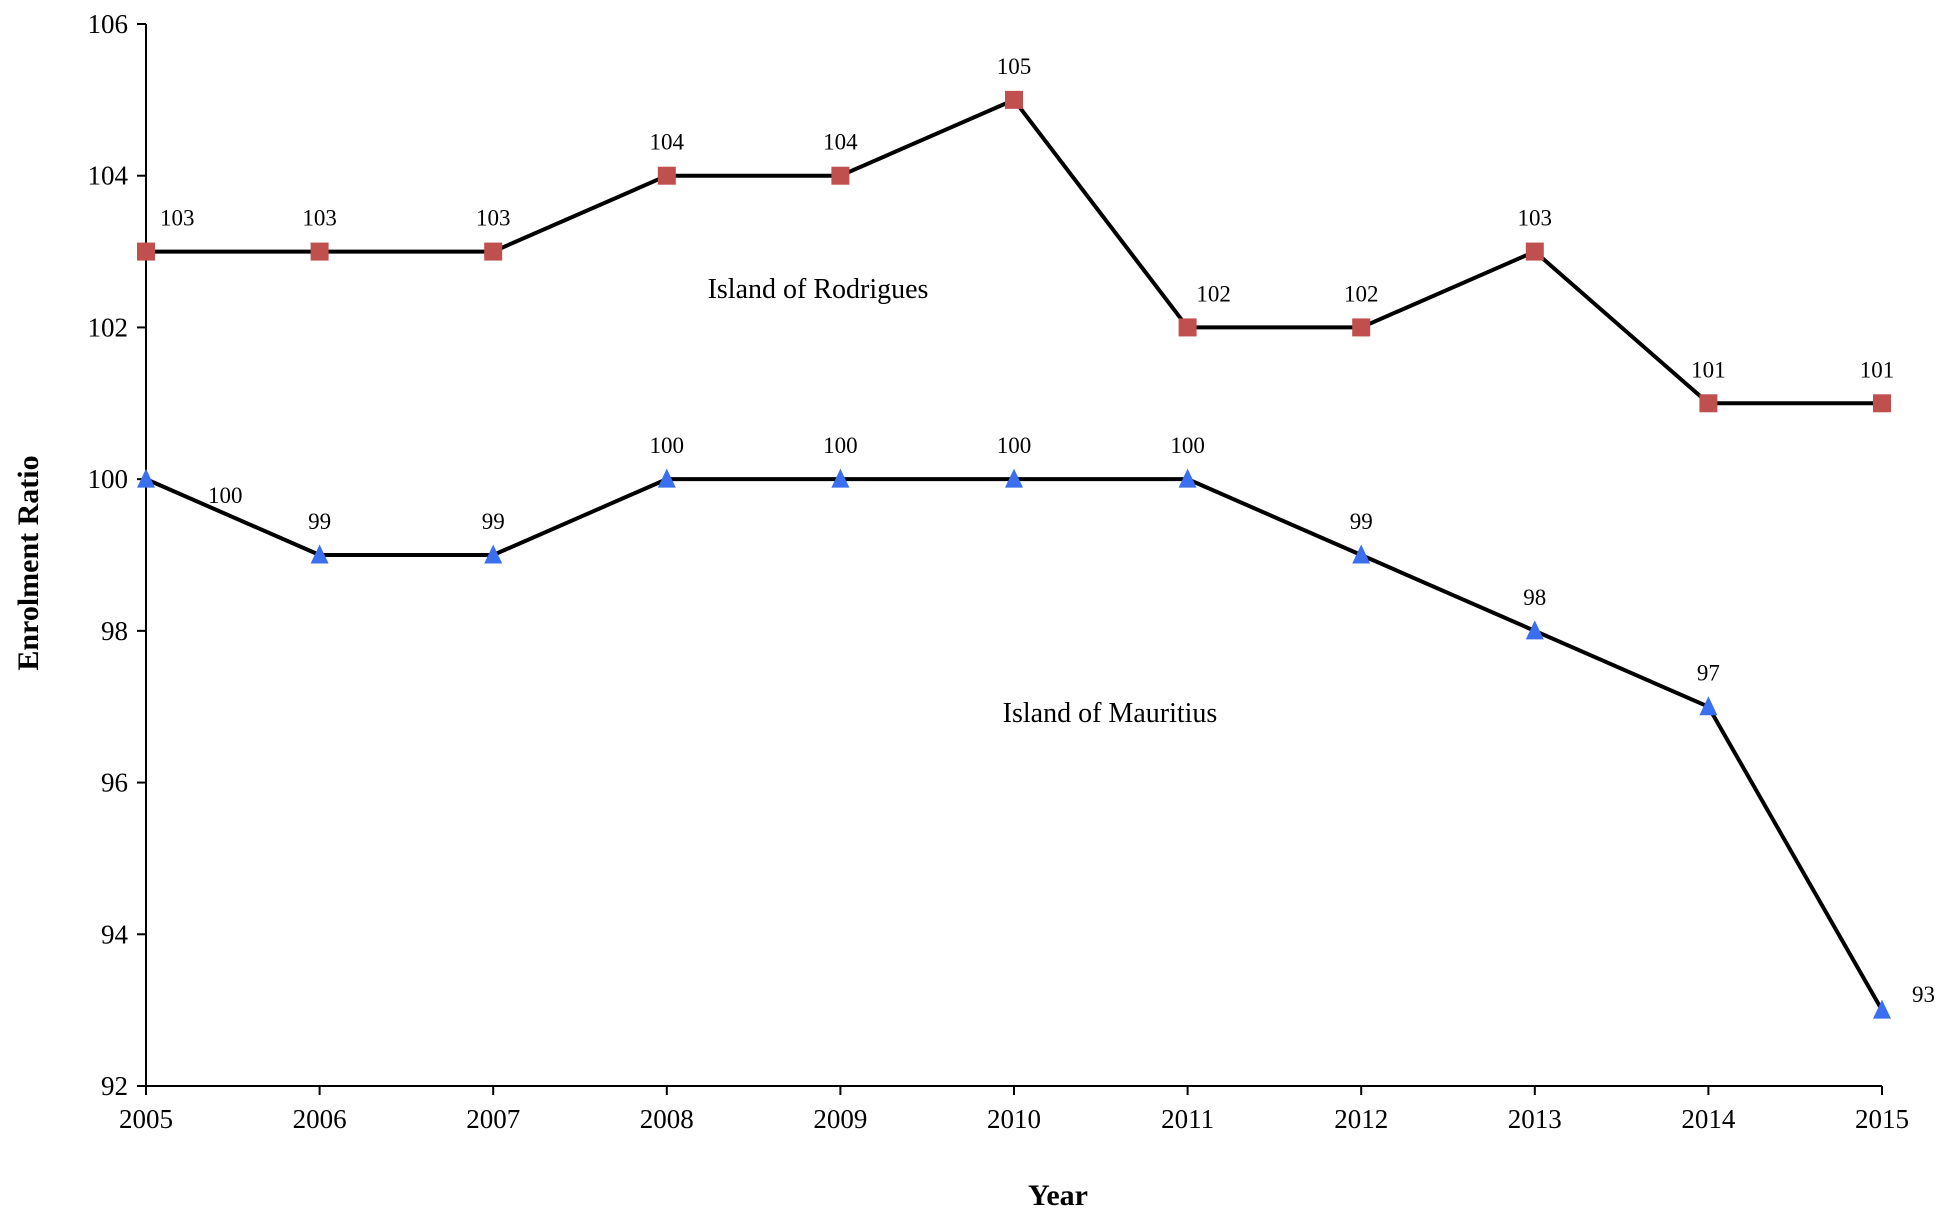 The image size is (1941, 1216). What do you see at coordinates (1882, 1119) in the screenshot?
I see `x-tick-label: 2015` at bounding box center [1882, 1119].